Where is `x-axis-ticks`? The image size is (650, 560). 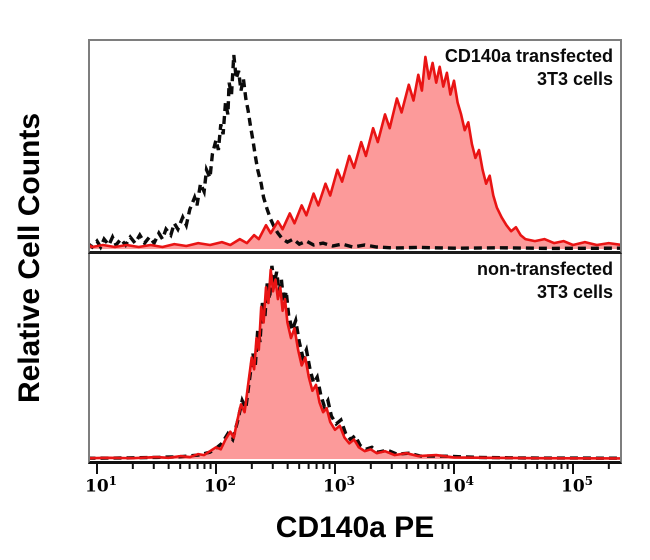
x-axis-ticks is located at coordinates (353, 469).